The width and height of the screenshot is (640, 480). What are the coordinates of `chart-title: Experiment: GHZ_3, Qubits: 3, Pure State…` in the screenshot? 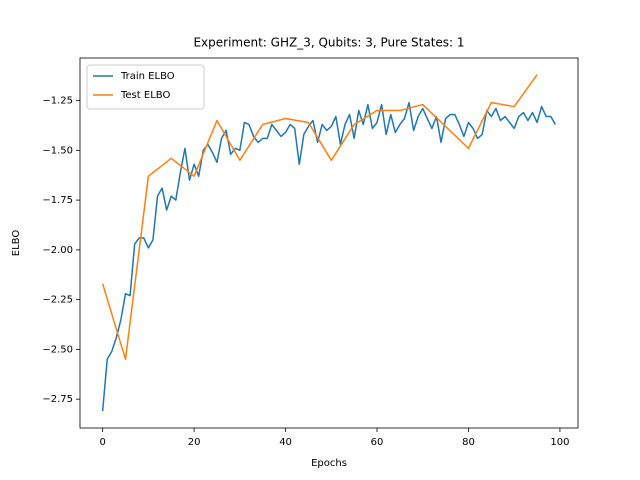 It's located at (328, 43).